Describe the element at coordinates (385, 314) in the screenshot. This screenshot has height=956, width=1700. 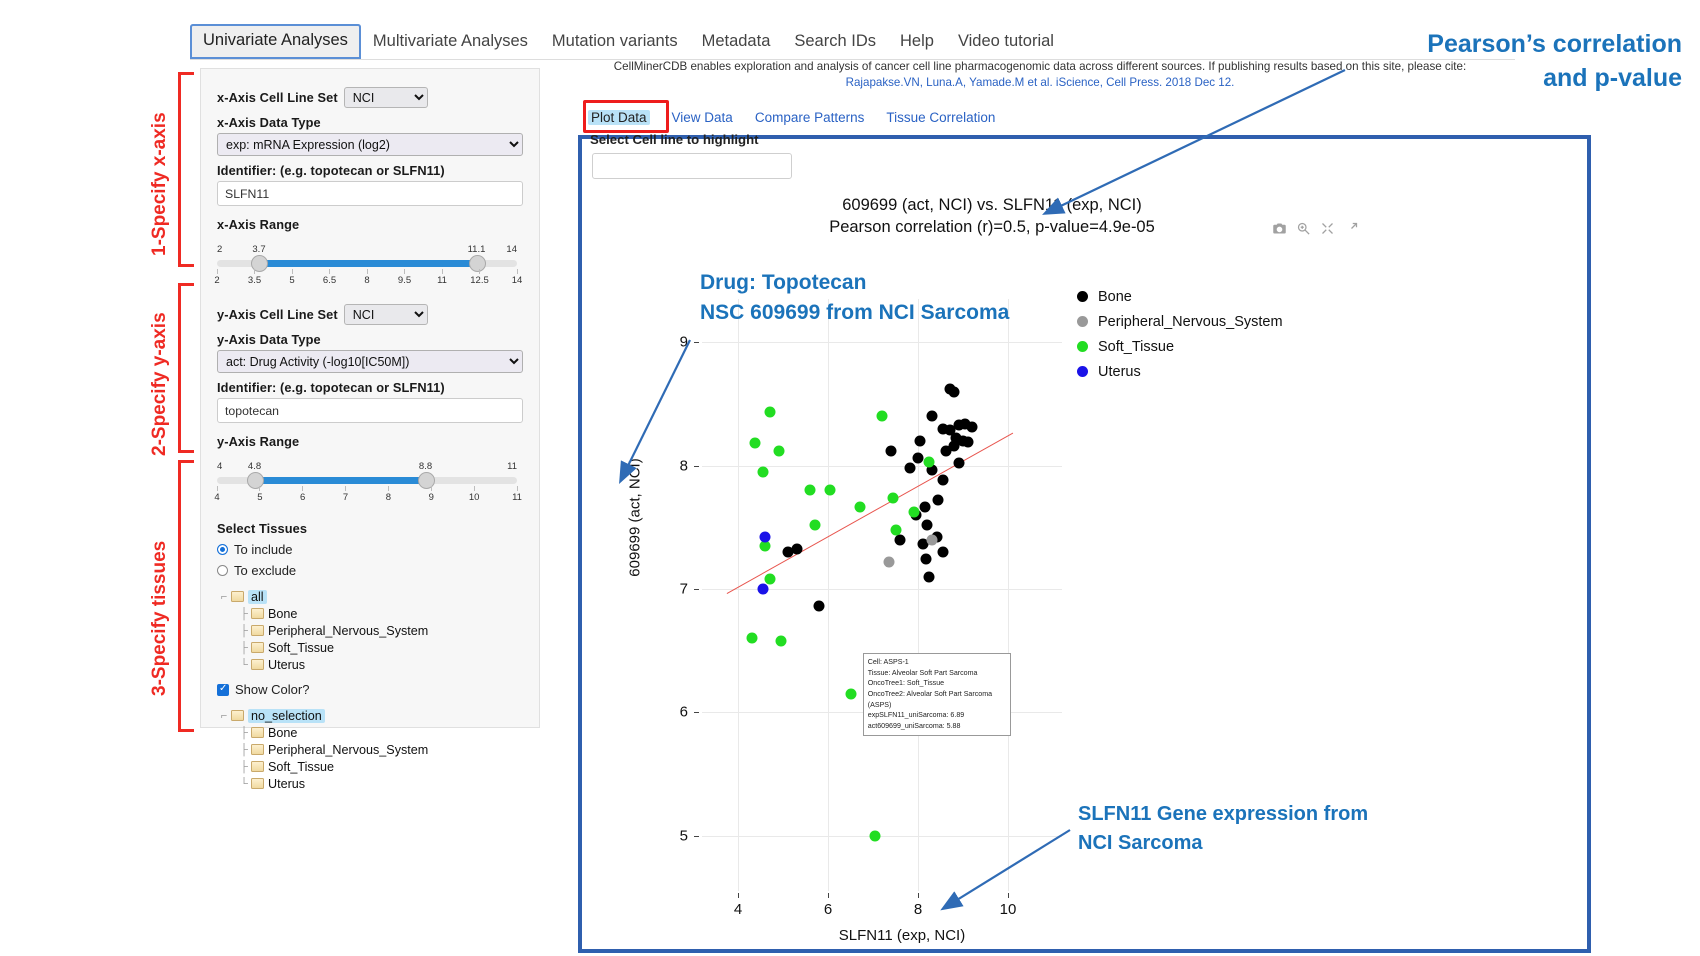
I see `y-axis-cell-line-set-select: NCI` at that location.